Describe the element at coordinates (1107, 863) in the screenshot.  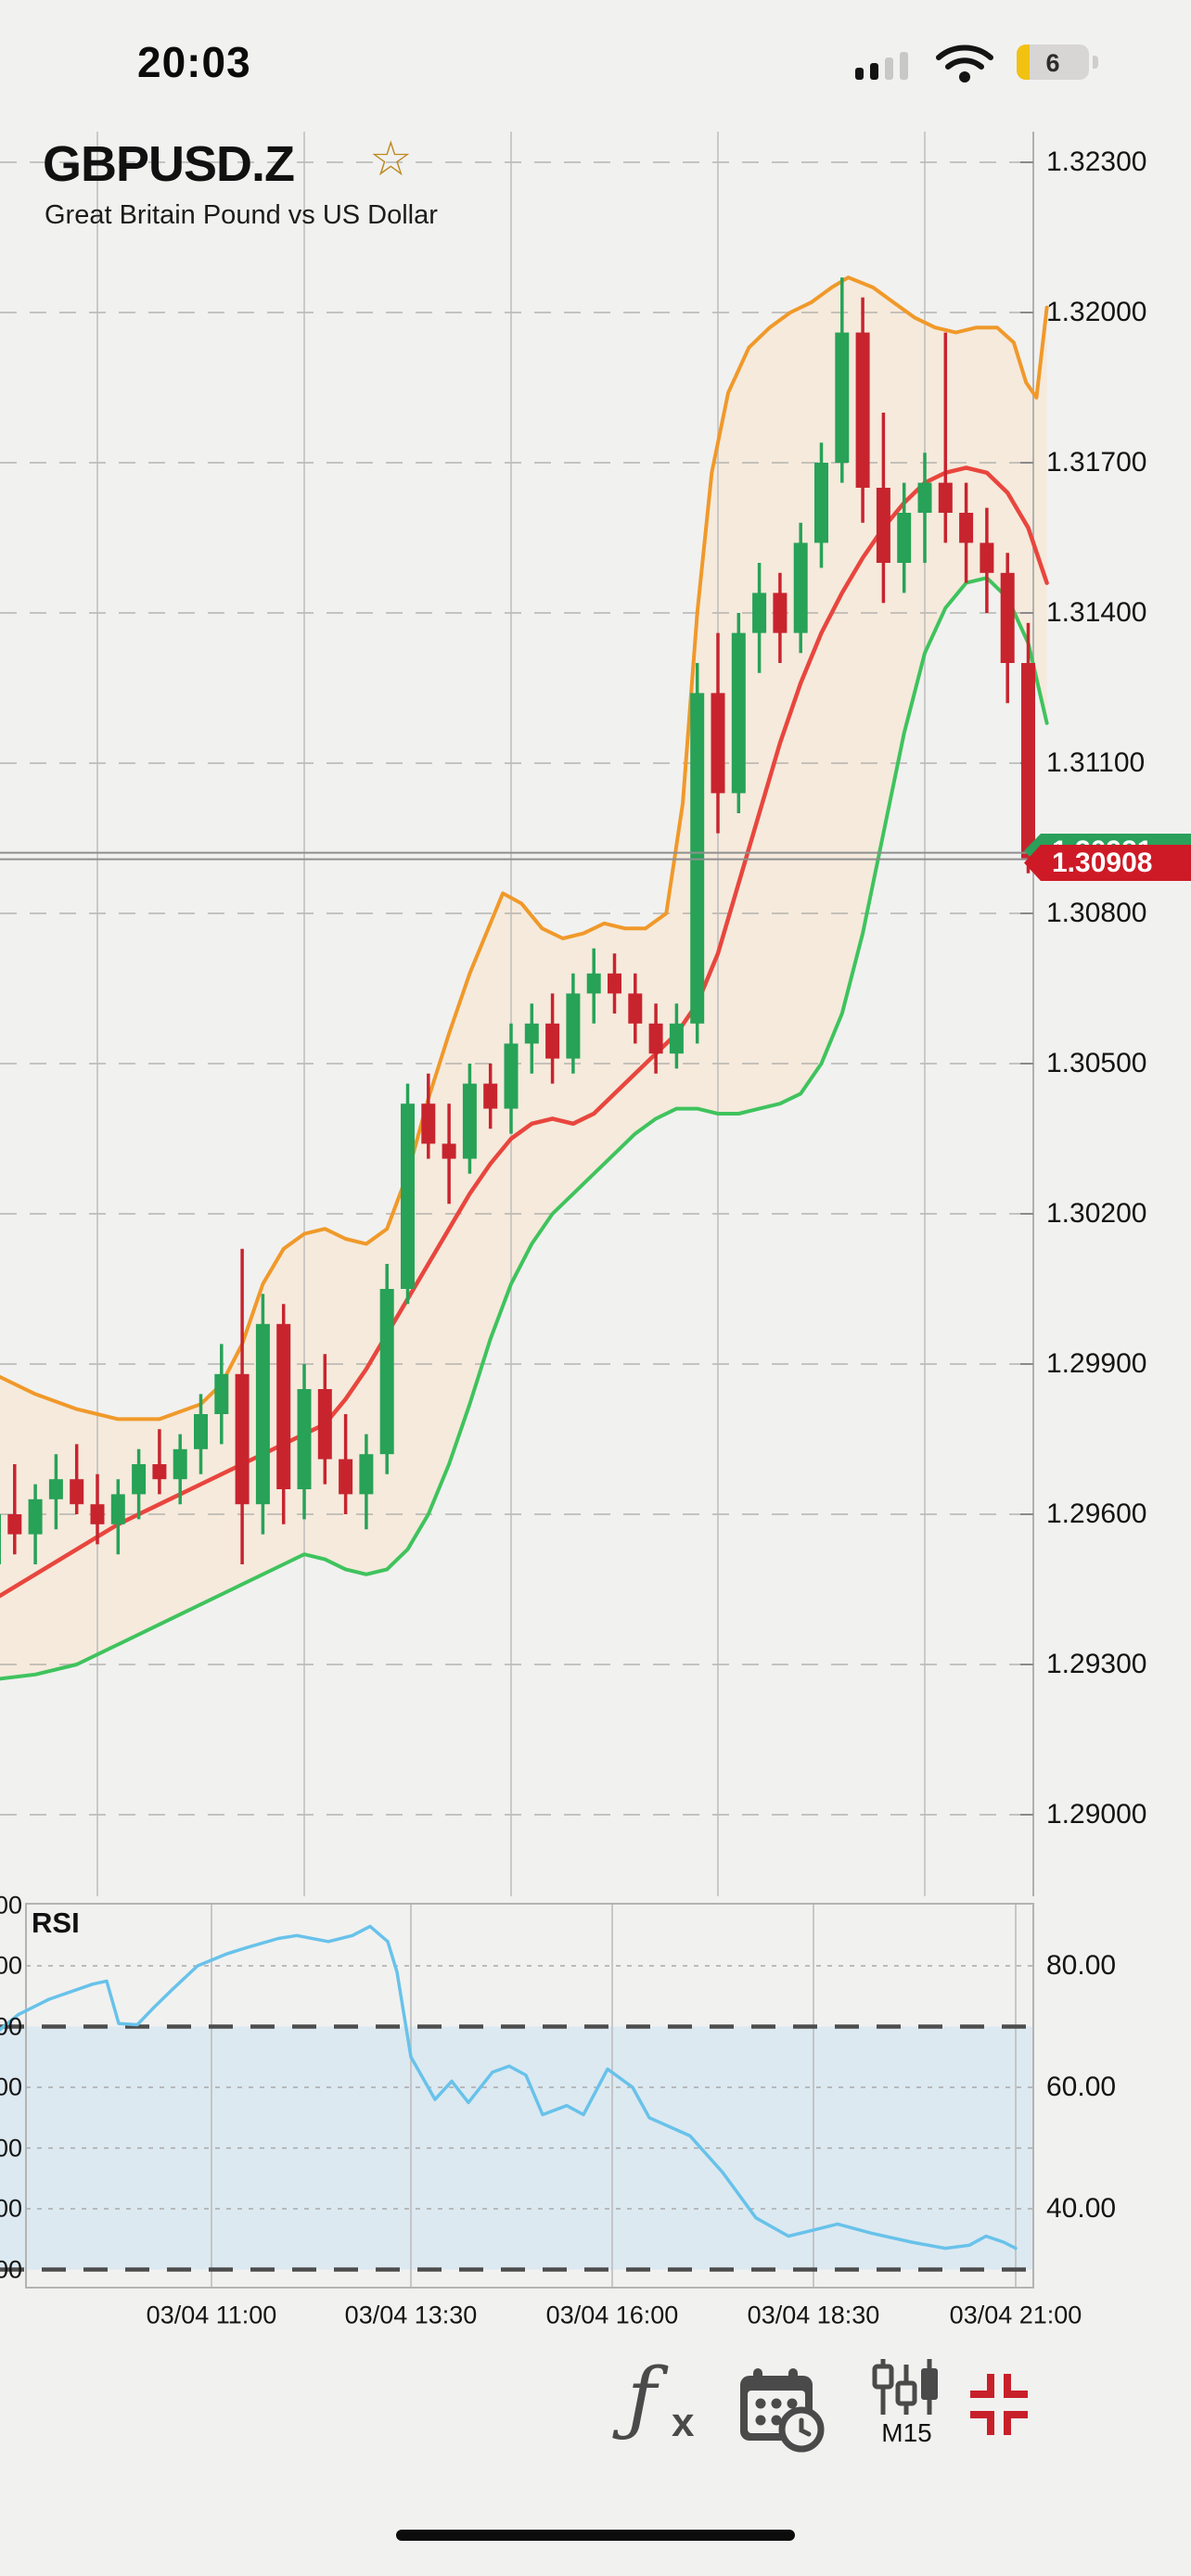
I see `bid-price-badge: 1.30908` at that location.